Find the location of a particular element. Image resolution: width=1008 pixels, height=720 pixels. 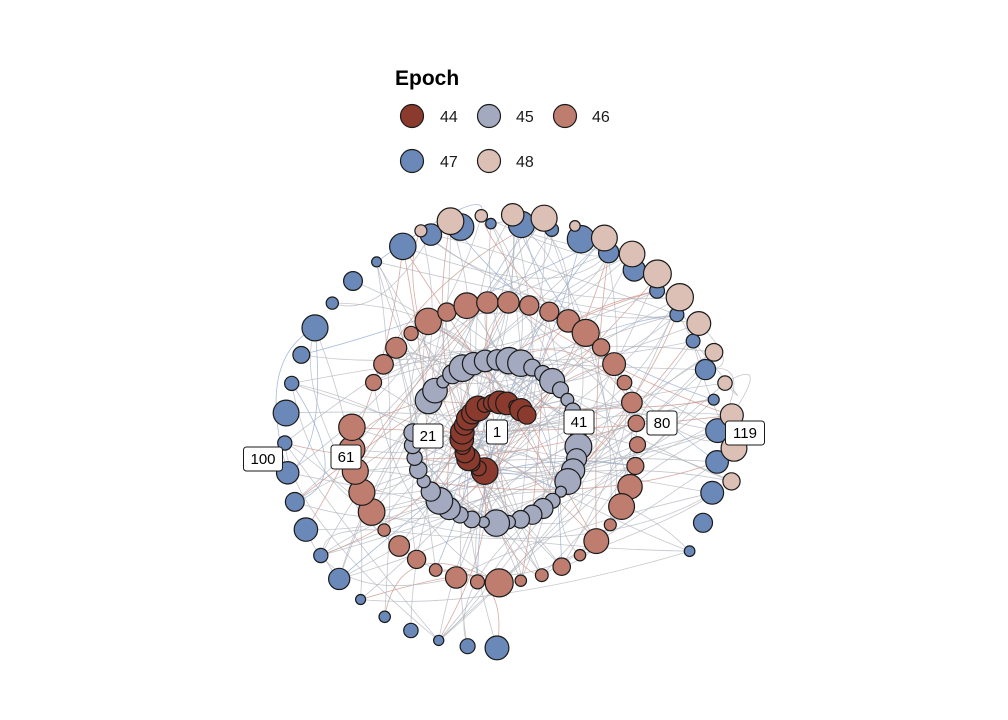

legend: Epoch 44 45 46 47 48 is located at coordinates (502, 120).